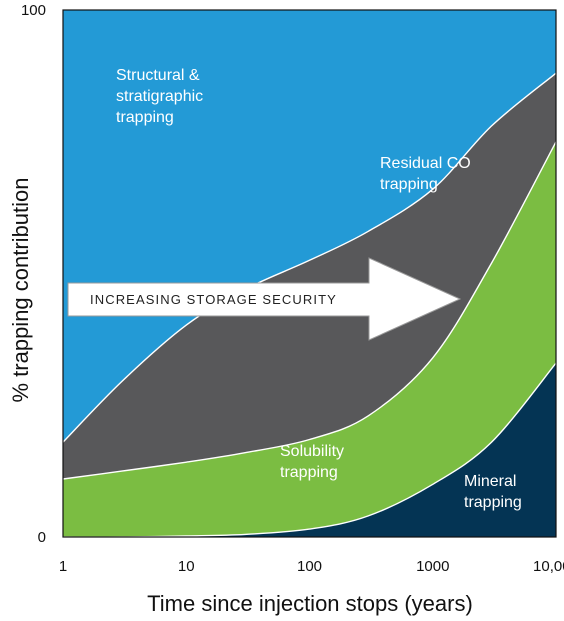 The image size is (564, 621). What do you see at coordinates (310, 603) in the screenshot?
I see `x-axis-title: Time since injection stops (years)` at bounding box center [310, 603].